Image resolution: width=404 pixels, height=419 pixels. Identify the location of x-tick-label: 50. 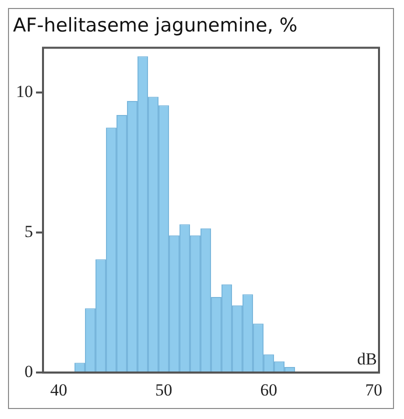
(163, 390).